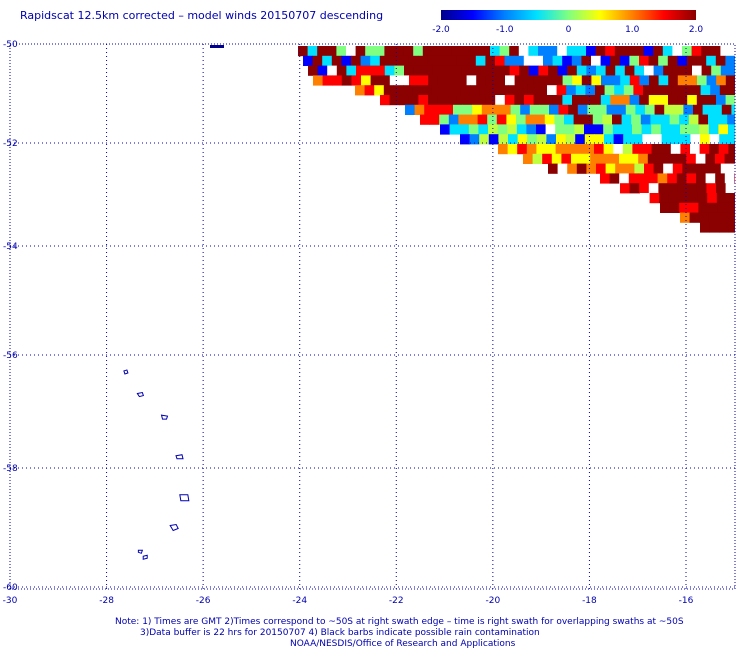  What do you see at coordinates (396, 601) in the screenshot?
I see `longitude-tick-label: -22` at bounding box center [396, 601].